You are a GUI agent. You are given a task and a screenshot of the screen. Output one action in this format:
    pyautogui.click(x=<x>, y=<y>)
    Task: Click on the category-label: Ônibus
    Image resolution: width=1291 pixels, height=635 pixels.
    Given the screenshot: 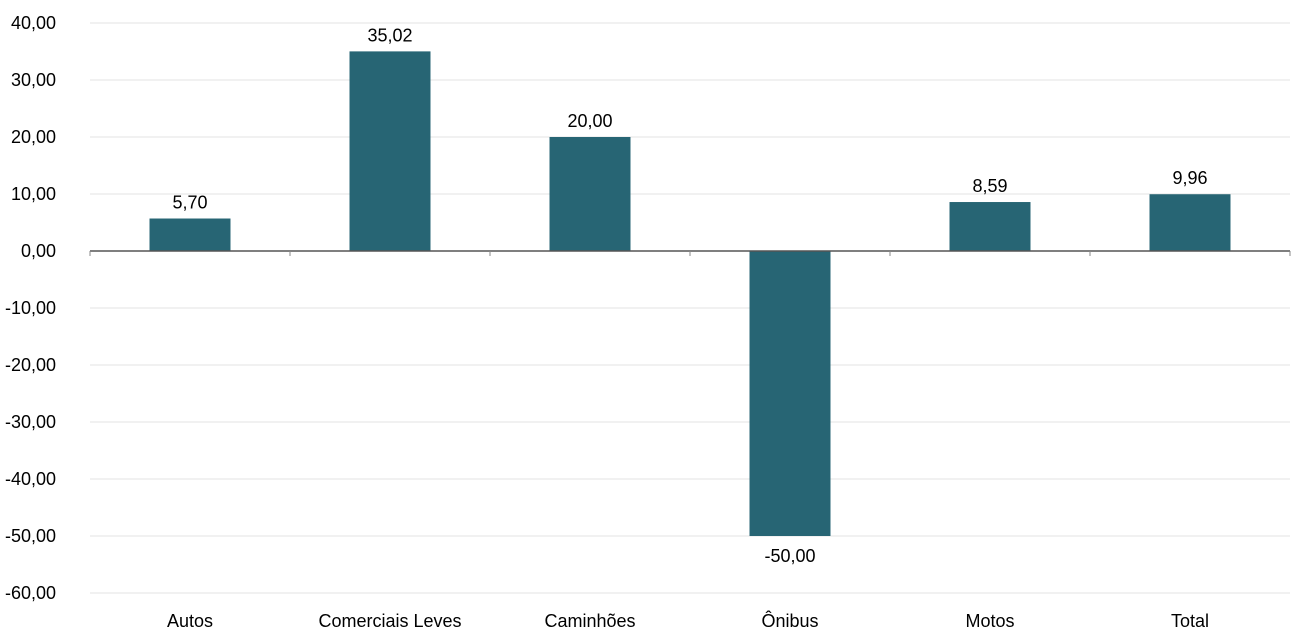 What is the action you would take?
    pyautogui.click(x=789, y=620)
    